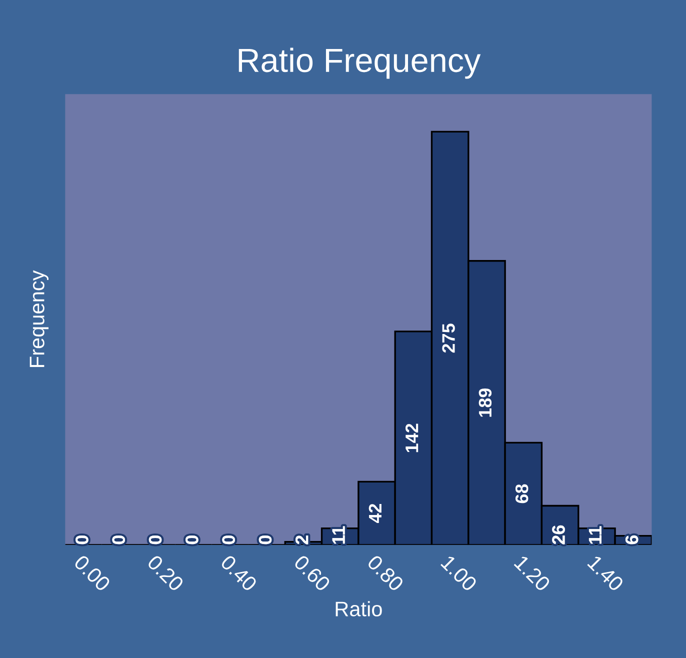  What do you see at coordinates (359, 608) in the screenshot?
I see `x-axis-title: Ratio` at bounding box center [359, 608].